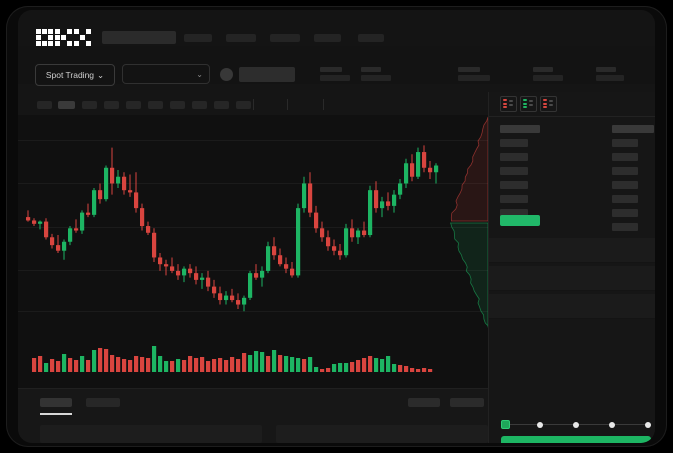 The image size is (673, 453). What do you see at coordinates (75, 75) in the screenshot?
I see `market-type-selector: Spot Trading ⌄` at bounding box center [75, 75].